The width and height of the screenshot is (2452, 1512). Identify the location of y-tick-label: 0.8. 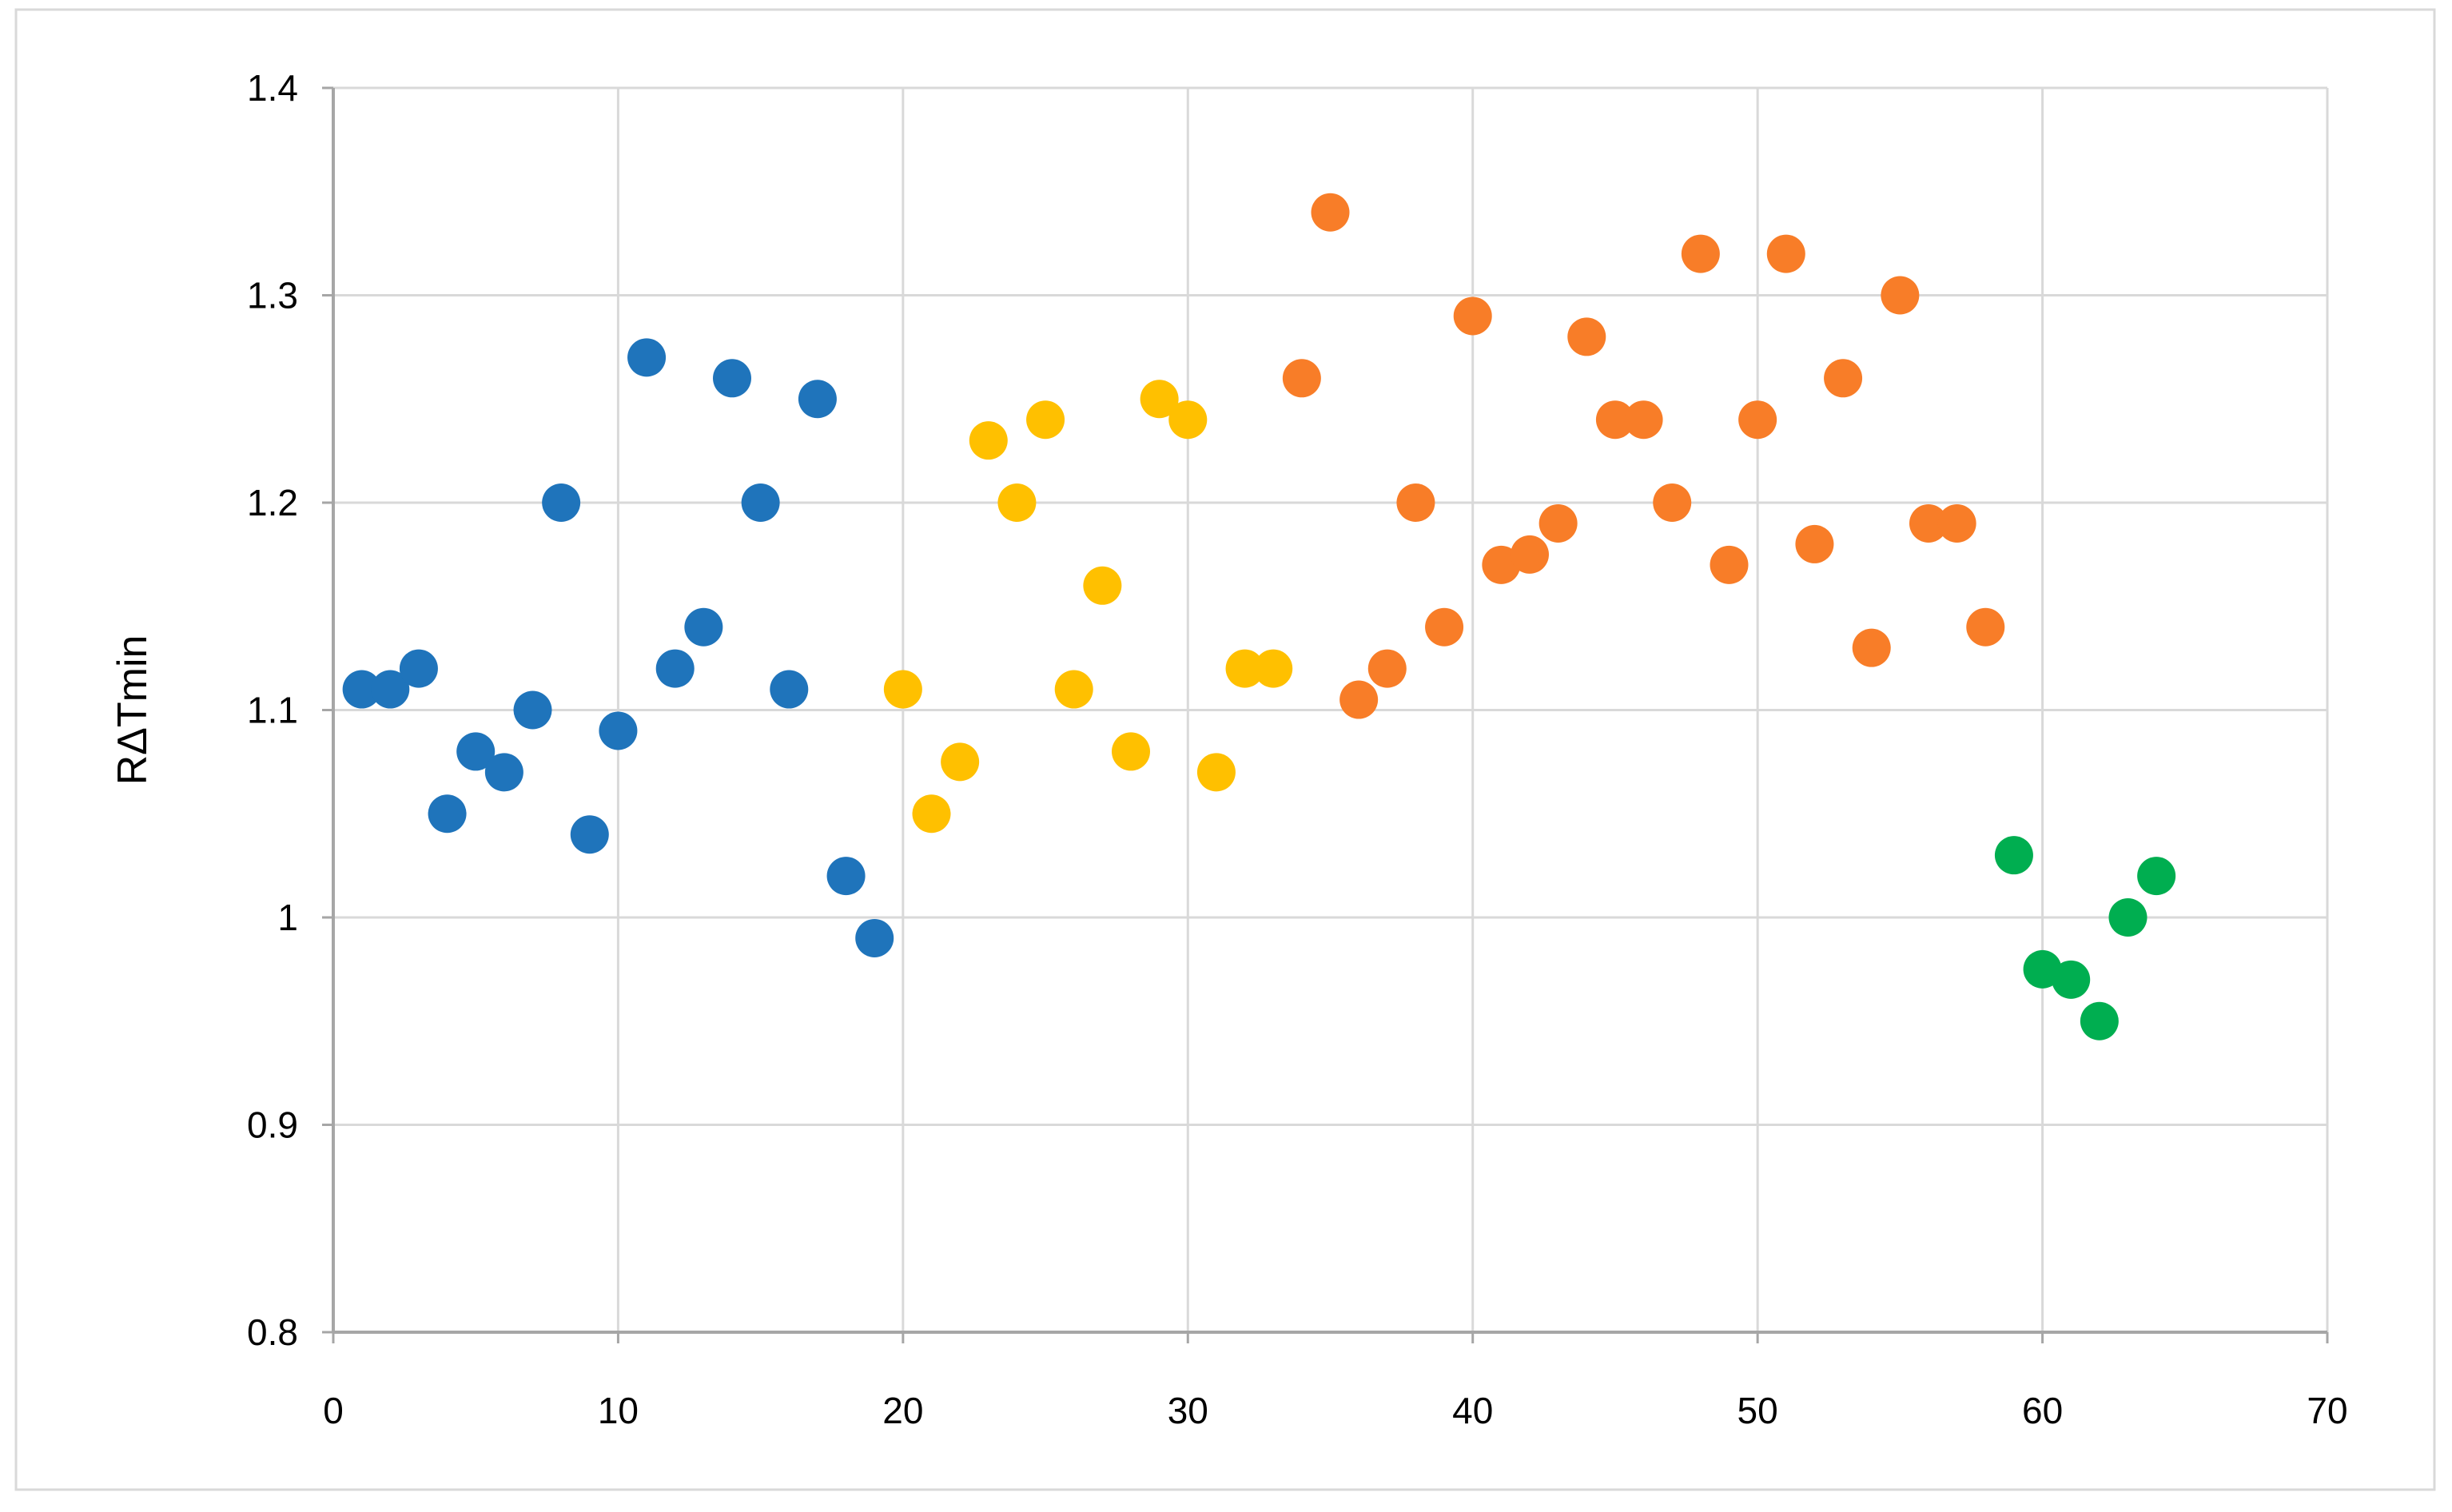
(272, 1332).